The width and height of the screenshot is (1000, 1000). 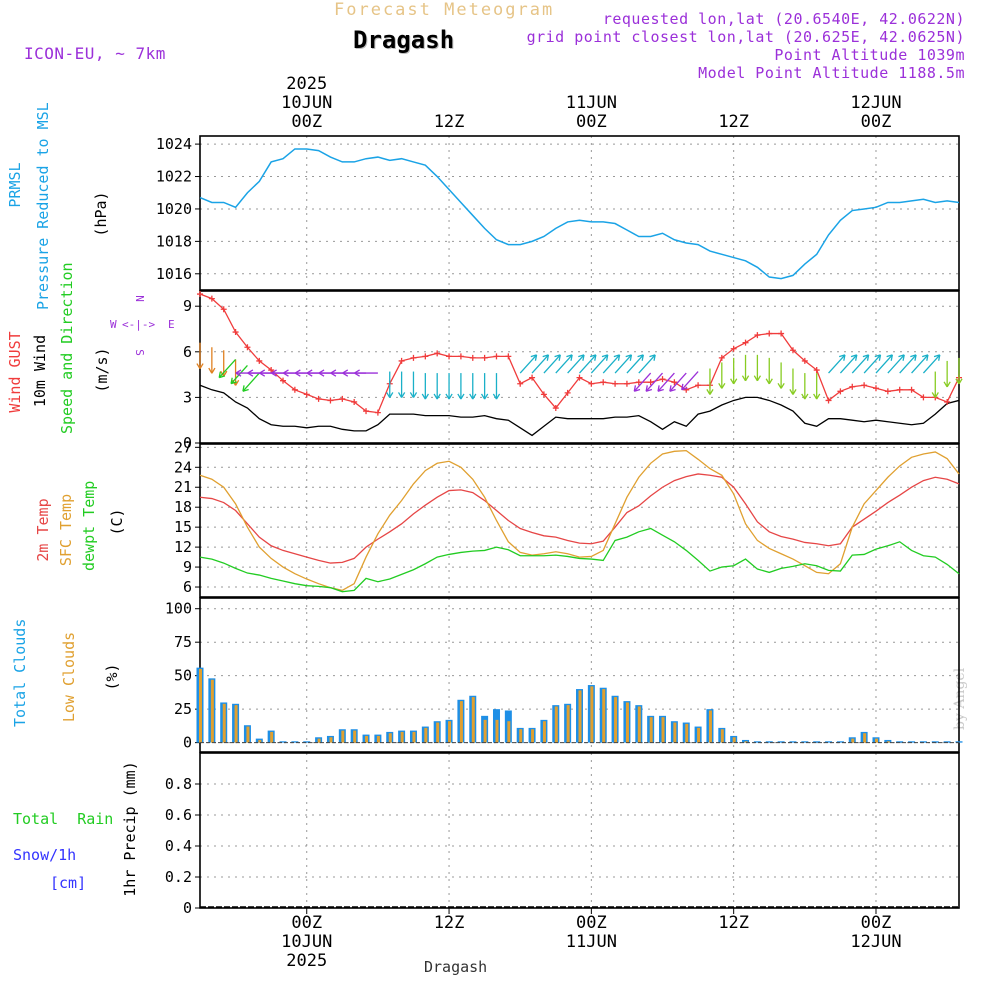 What do you see at coordinates (68, 883) in the screenshot?
I see `snow-unit-label: [cm]` at bounding box center [68, 883].